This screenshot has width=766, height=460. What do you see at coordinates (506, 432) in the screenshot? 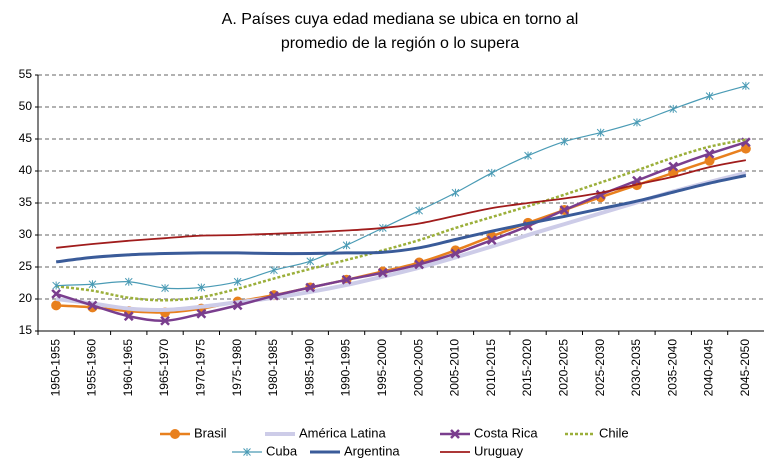
I see `legend-label: Costa Rica` at bounding box center [506, 432].